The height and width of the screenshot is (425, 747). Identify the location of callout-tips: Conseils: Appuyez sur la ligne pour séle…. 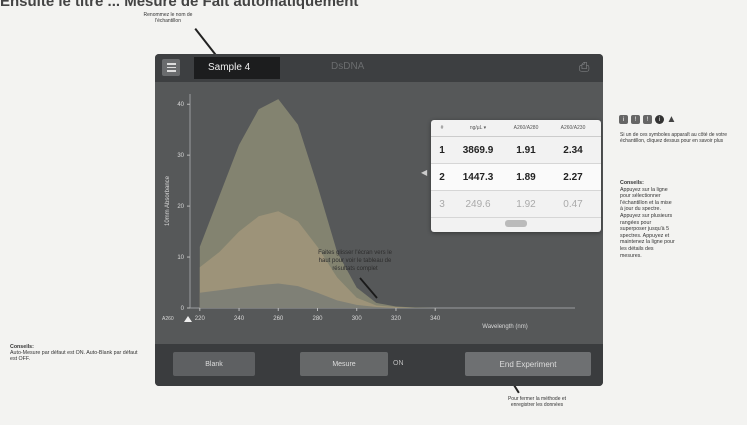
(647, 219).